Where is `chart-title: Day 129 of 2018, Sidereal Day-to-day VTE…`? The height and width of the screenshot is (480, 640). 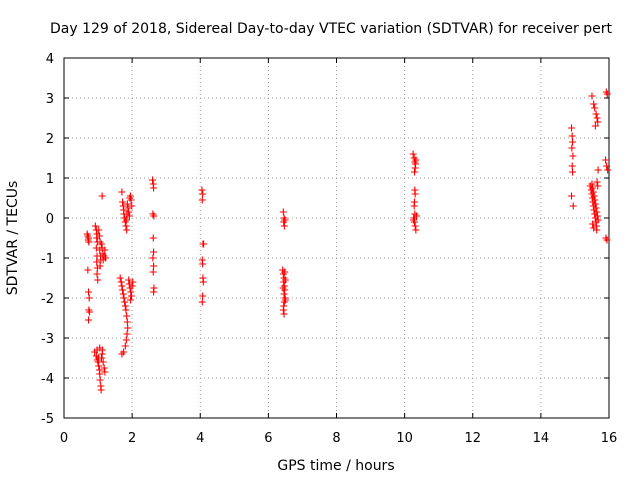 chart-title: Day 129 of 2018, Sidereal Day-to-day VTE… is located at coordinates (331, 29).